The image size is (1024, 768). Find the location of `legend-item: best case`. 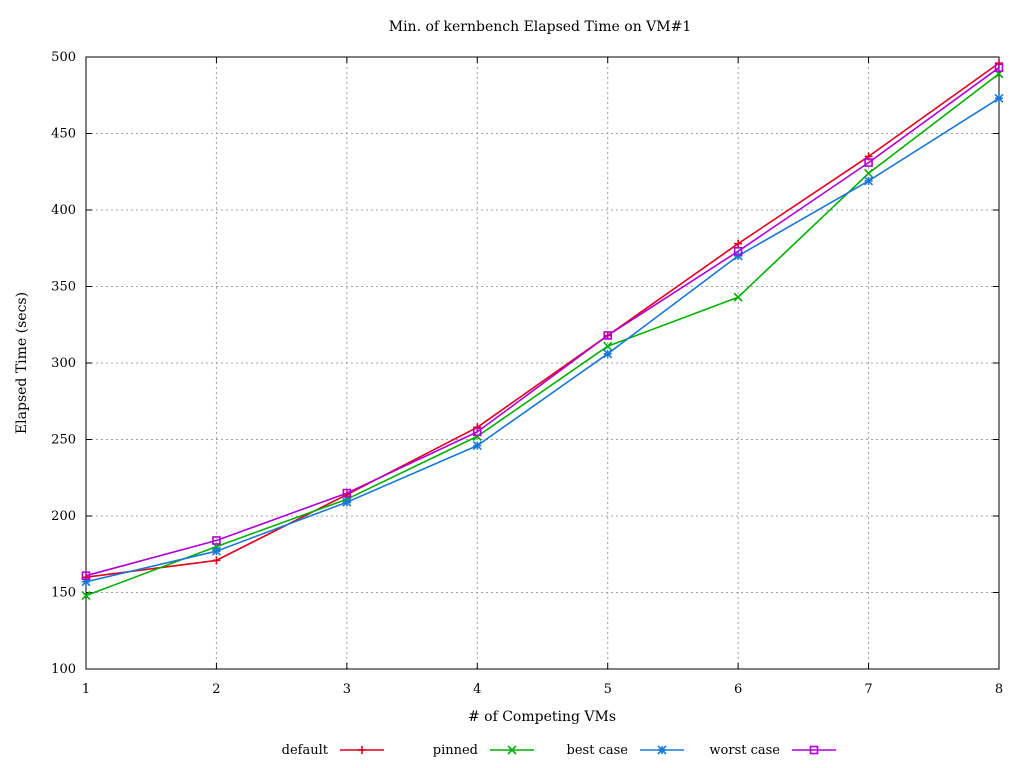

legend-item: best case is located at coordinates (625, 750).